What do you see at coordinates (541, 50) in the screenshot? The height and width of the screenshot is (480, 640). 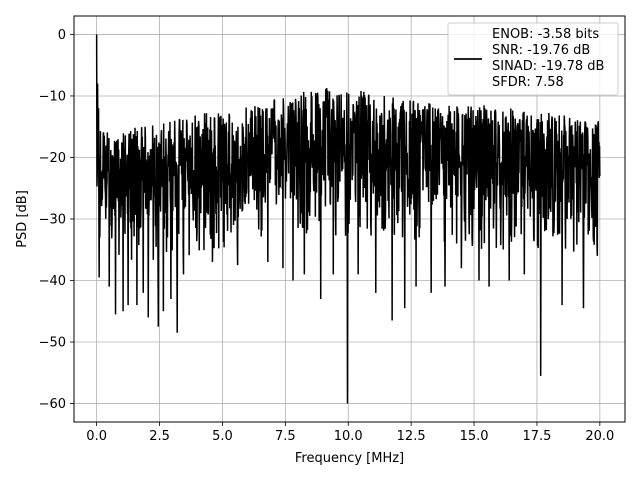 I see `legend-snr: SNR: -19.76 dB` at bounding box center [541, 50].